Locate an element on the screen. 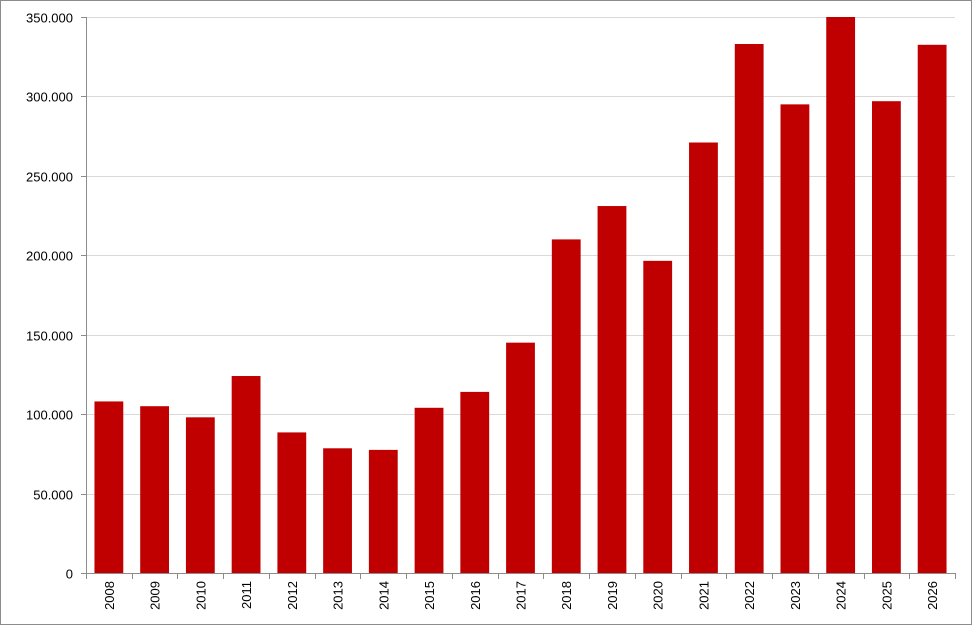 The height and width of the screenshot is (625, 972). y-tick-label: 300.000 is located at coordinates (49, 97).